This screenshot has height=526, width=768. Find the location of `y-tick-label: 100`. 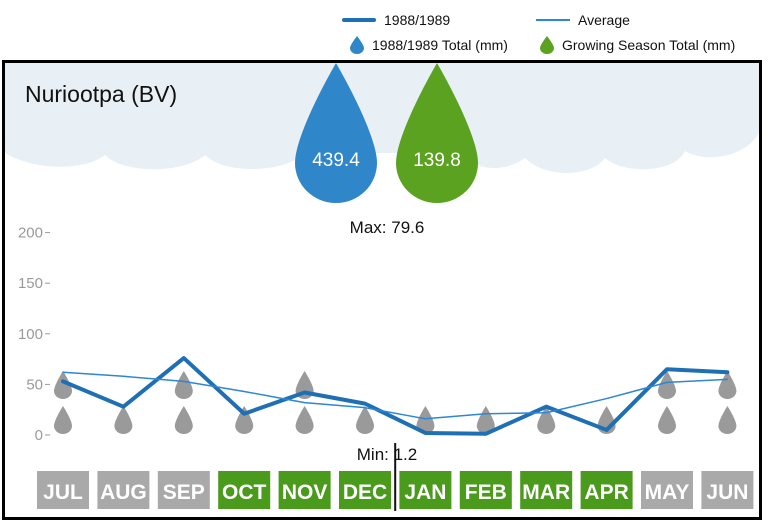

y-tick-label: 100 is located at coordinates (30, 334).